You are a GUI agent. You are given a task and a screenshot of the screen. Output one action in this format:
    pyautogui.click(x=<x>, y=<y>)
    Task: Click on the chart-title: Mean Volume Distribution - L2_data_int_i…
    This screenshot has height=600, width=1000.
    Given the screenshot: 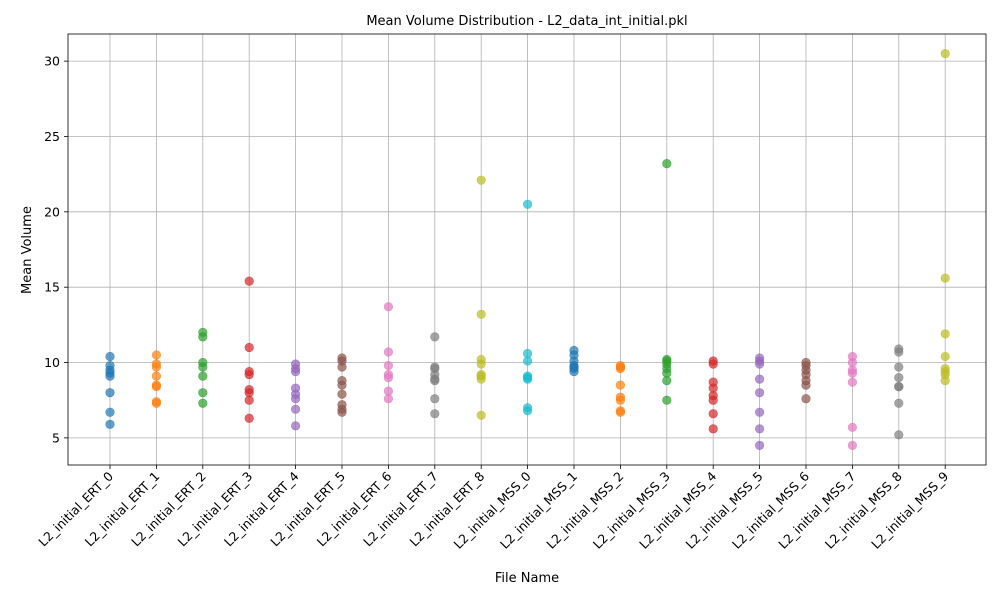 What is the action you would take?
    pyautogui.click(x=526, y=21)
    